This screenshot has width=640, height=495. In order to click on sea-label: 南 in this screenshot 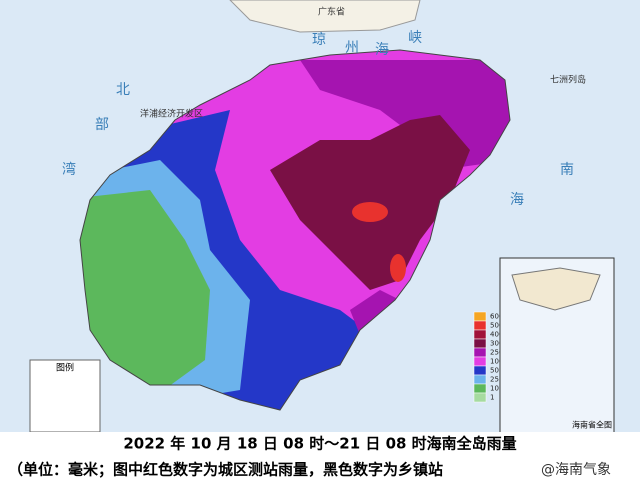, I will do `click(567, 170)`.